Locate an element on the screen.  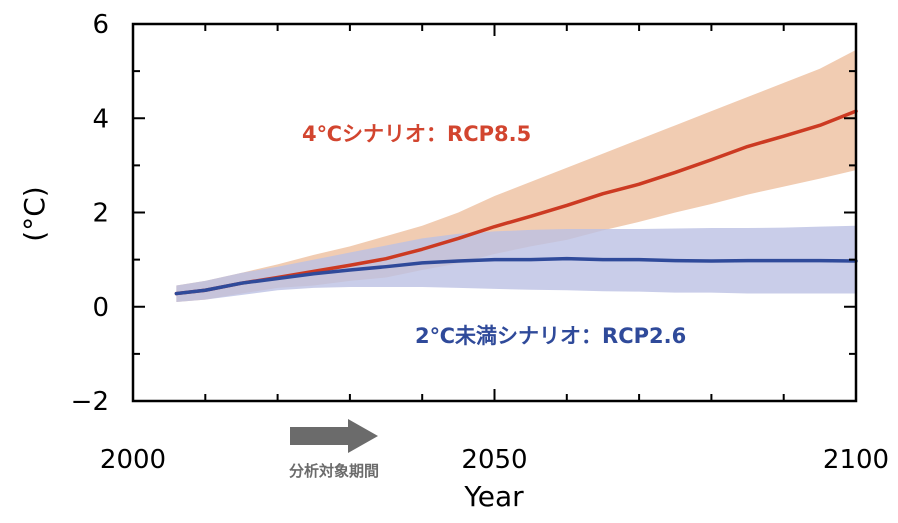
analysis-period-marker: 分析対象期間 is located at coordinates (334, 449).